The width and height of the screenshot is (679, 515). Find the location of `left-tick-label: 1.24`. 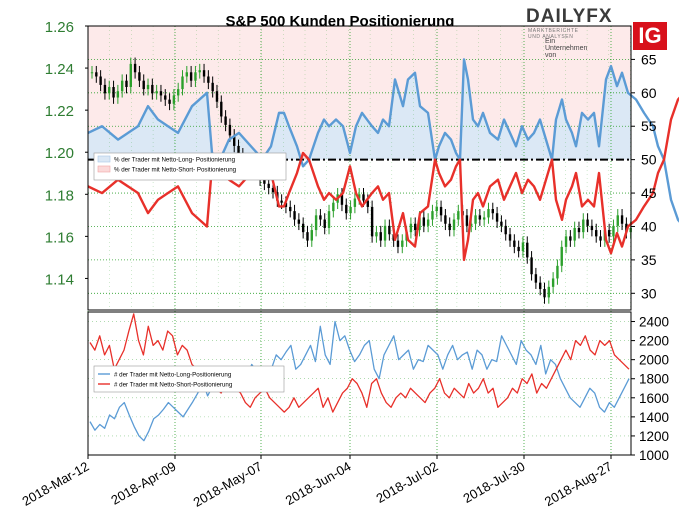

left-tick-label: 1.24 is located at coordinates (59, 69).